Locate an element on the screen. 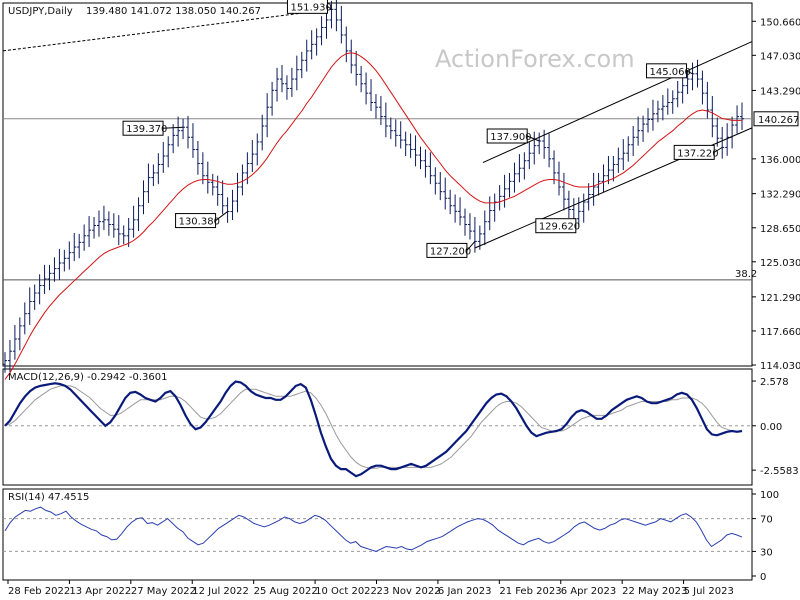 This screenshot has width=800, height=600. swing-point-label: 137.900 is located at coordinates (510, 137).